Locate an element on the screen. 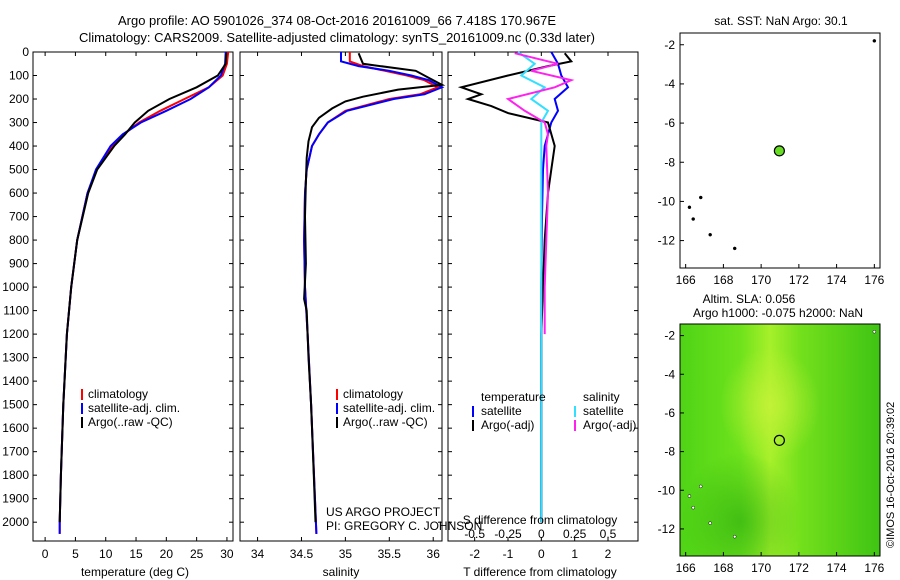  x-tick-label: 2 is located at coordinates (608, 554).